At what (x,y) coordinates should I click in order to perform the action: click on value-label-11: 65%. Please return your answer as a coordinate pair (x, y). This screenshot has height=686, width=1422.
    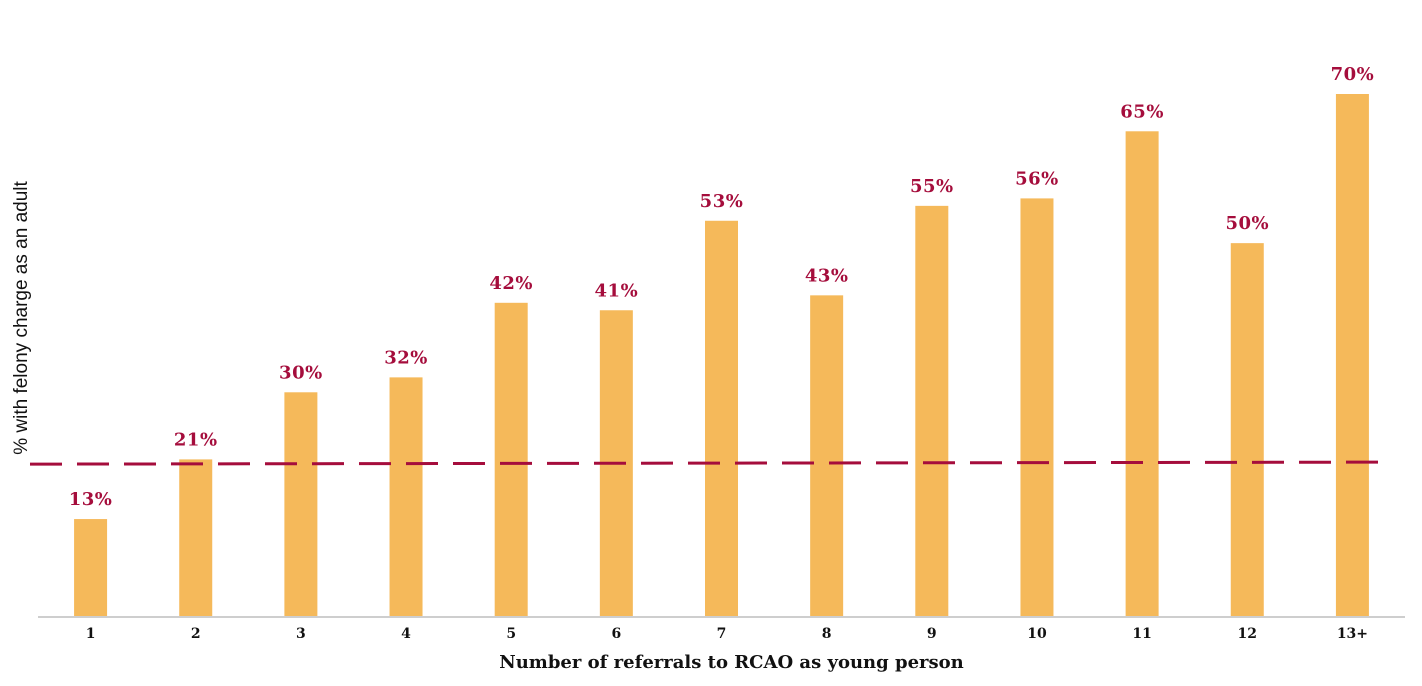
    Looking at the image, I should click on (1142, 111).